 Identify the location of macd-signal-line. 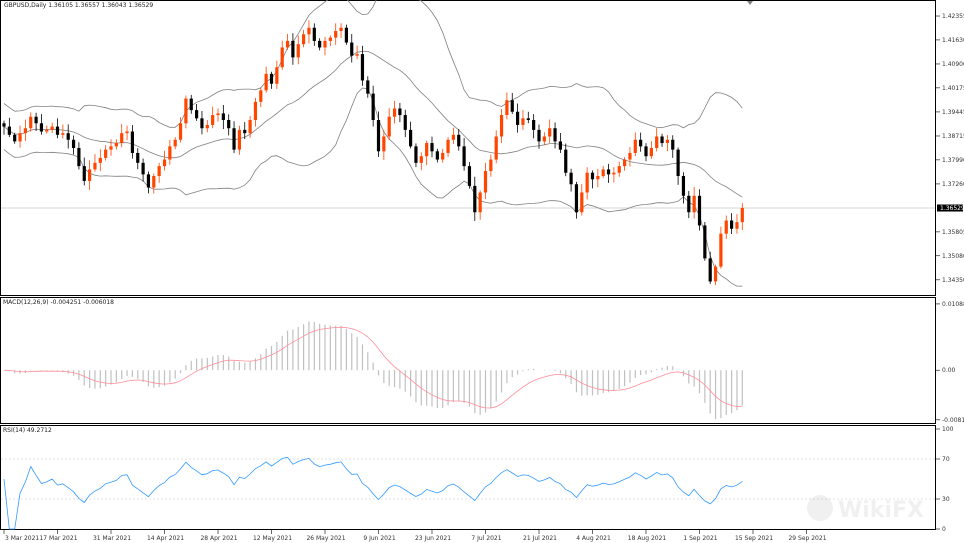
(373, 367).